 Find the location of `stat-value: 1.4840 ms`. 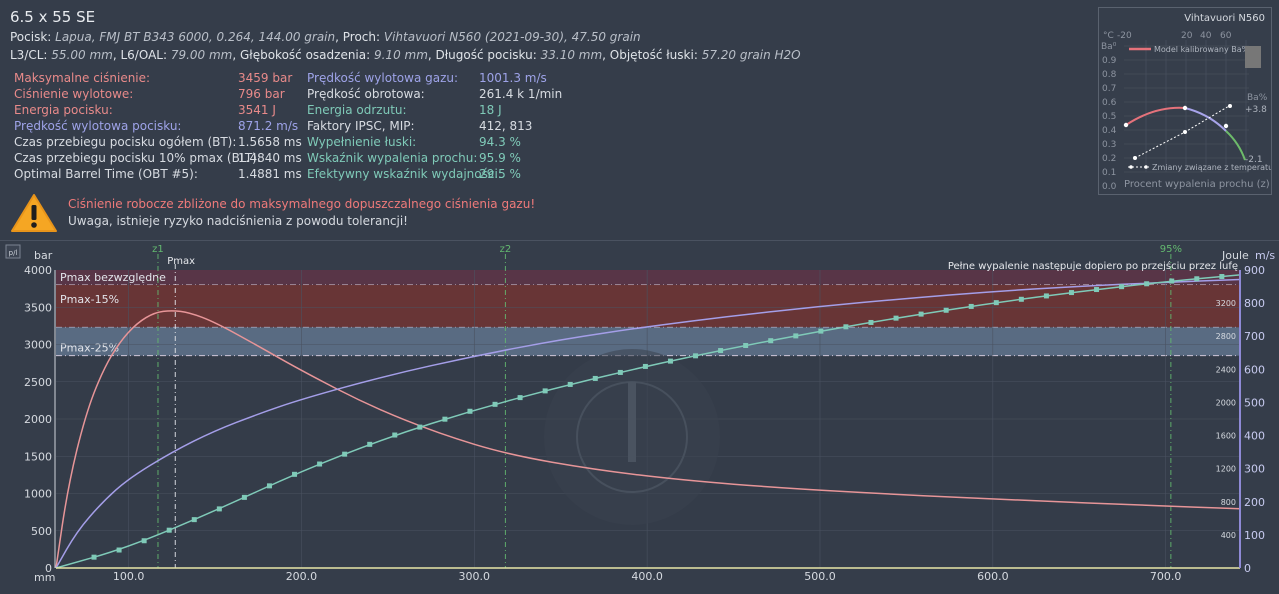

stat-value: 1.4840 ms is located at coordinates (270, 158).